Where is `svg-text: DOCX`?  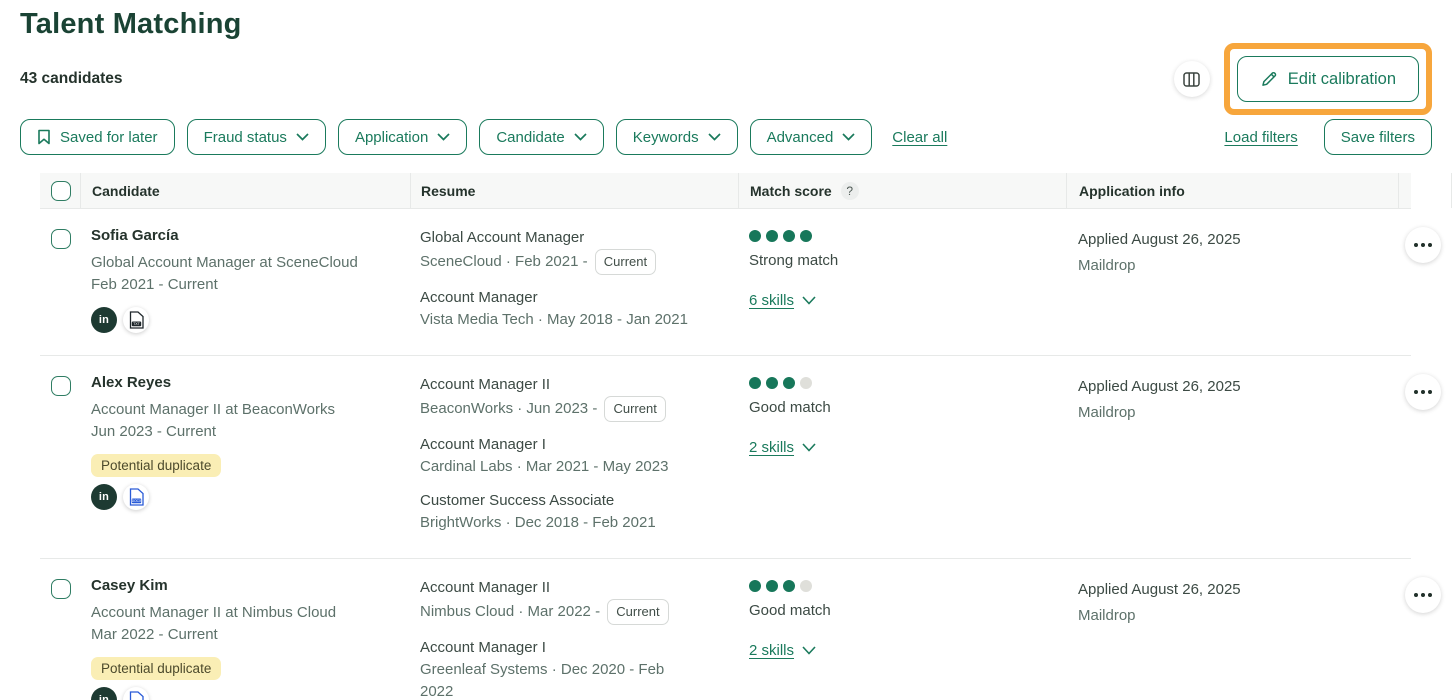 svg-text: DOCX is located at coordinates (136, 501).